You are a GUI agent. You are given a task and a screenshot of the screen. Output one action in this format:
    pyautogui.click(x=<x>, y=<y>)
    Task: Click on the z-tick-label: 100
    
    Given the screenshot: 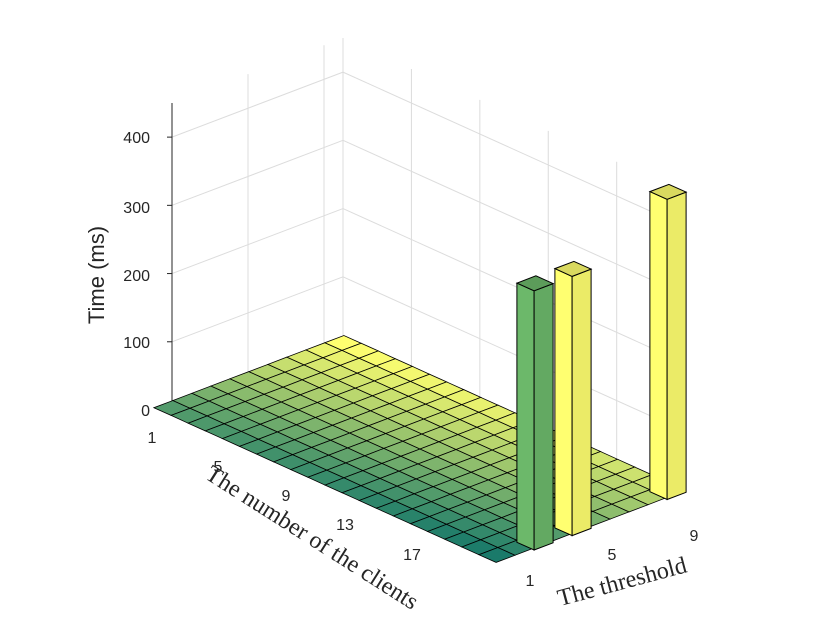 What is the action you would take?
    pyautogui.click(x=136, y=343)
    